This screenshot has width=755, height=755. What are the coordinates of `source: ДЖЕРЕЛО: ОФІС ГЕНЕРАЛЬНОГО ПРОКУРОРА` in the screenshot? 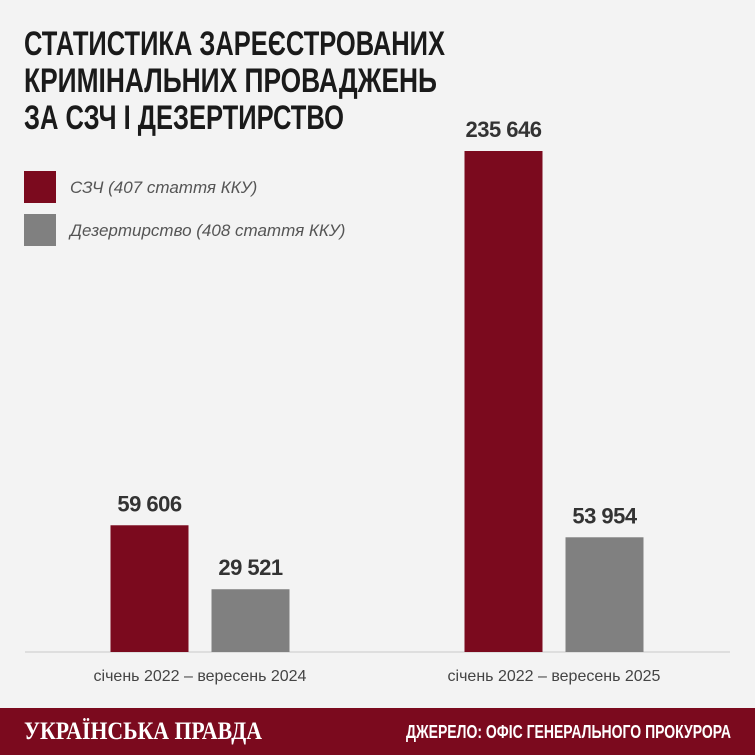 It's located at (568, 732).